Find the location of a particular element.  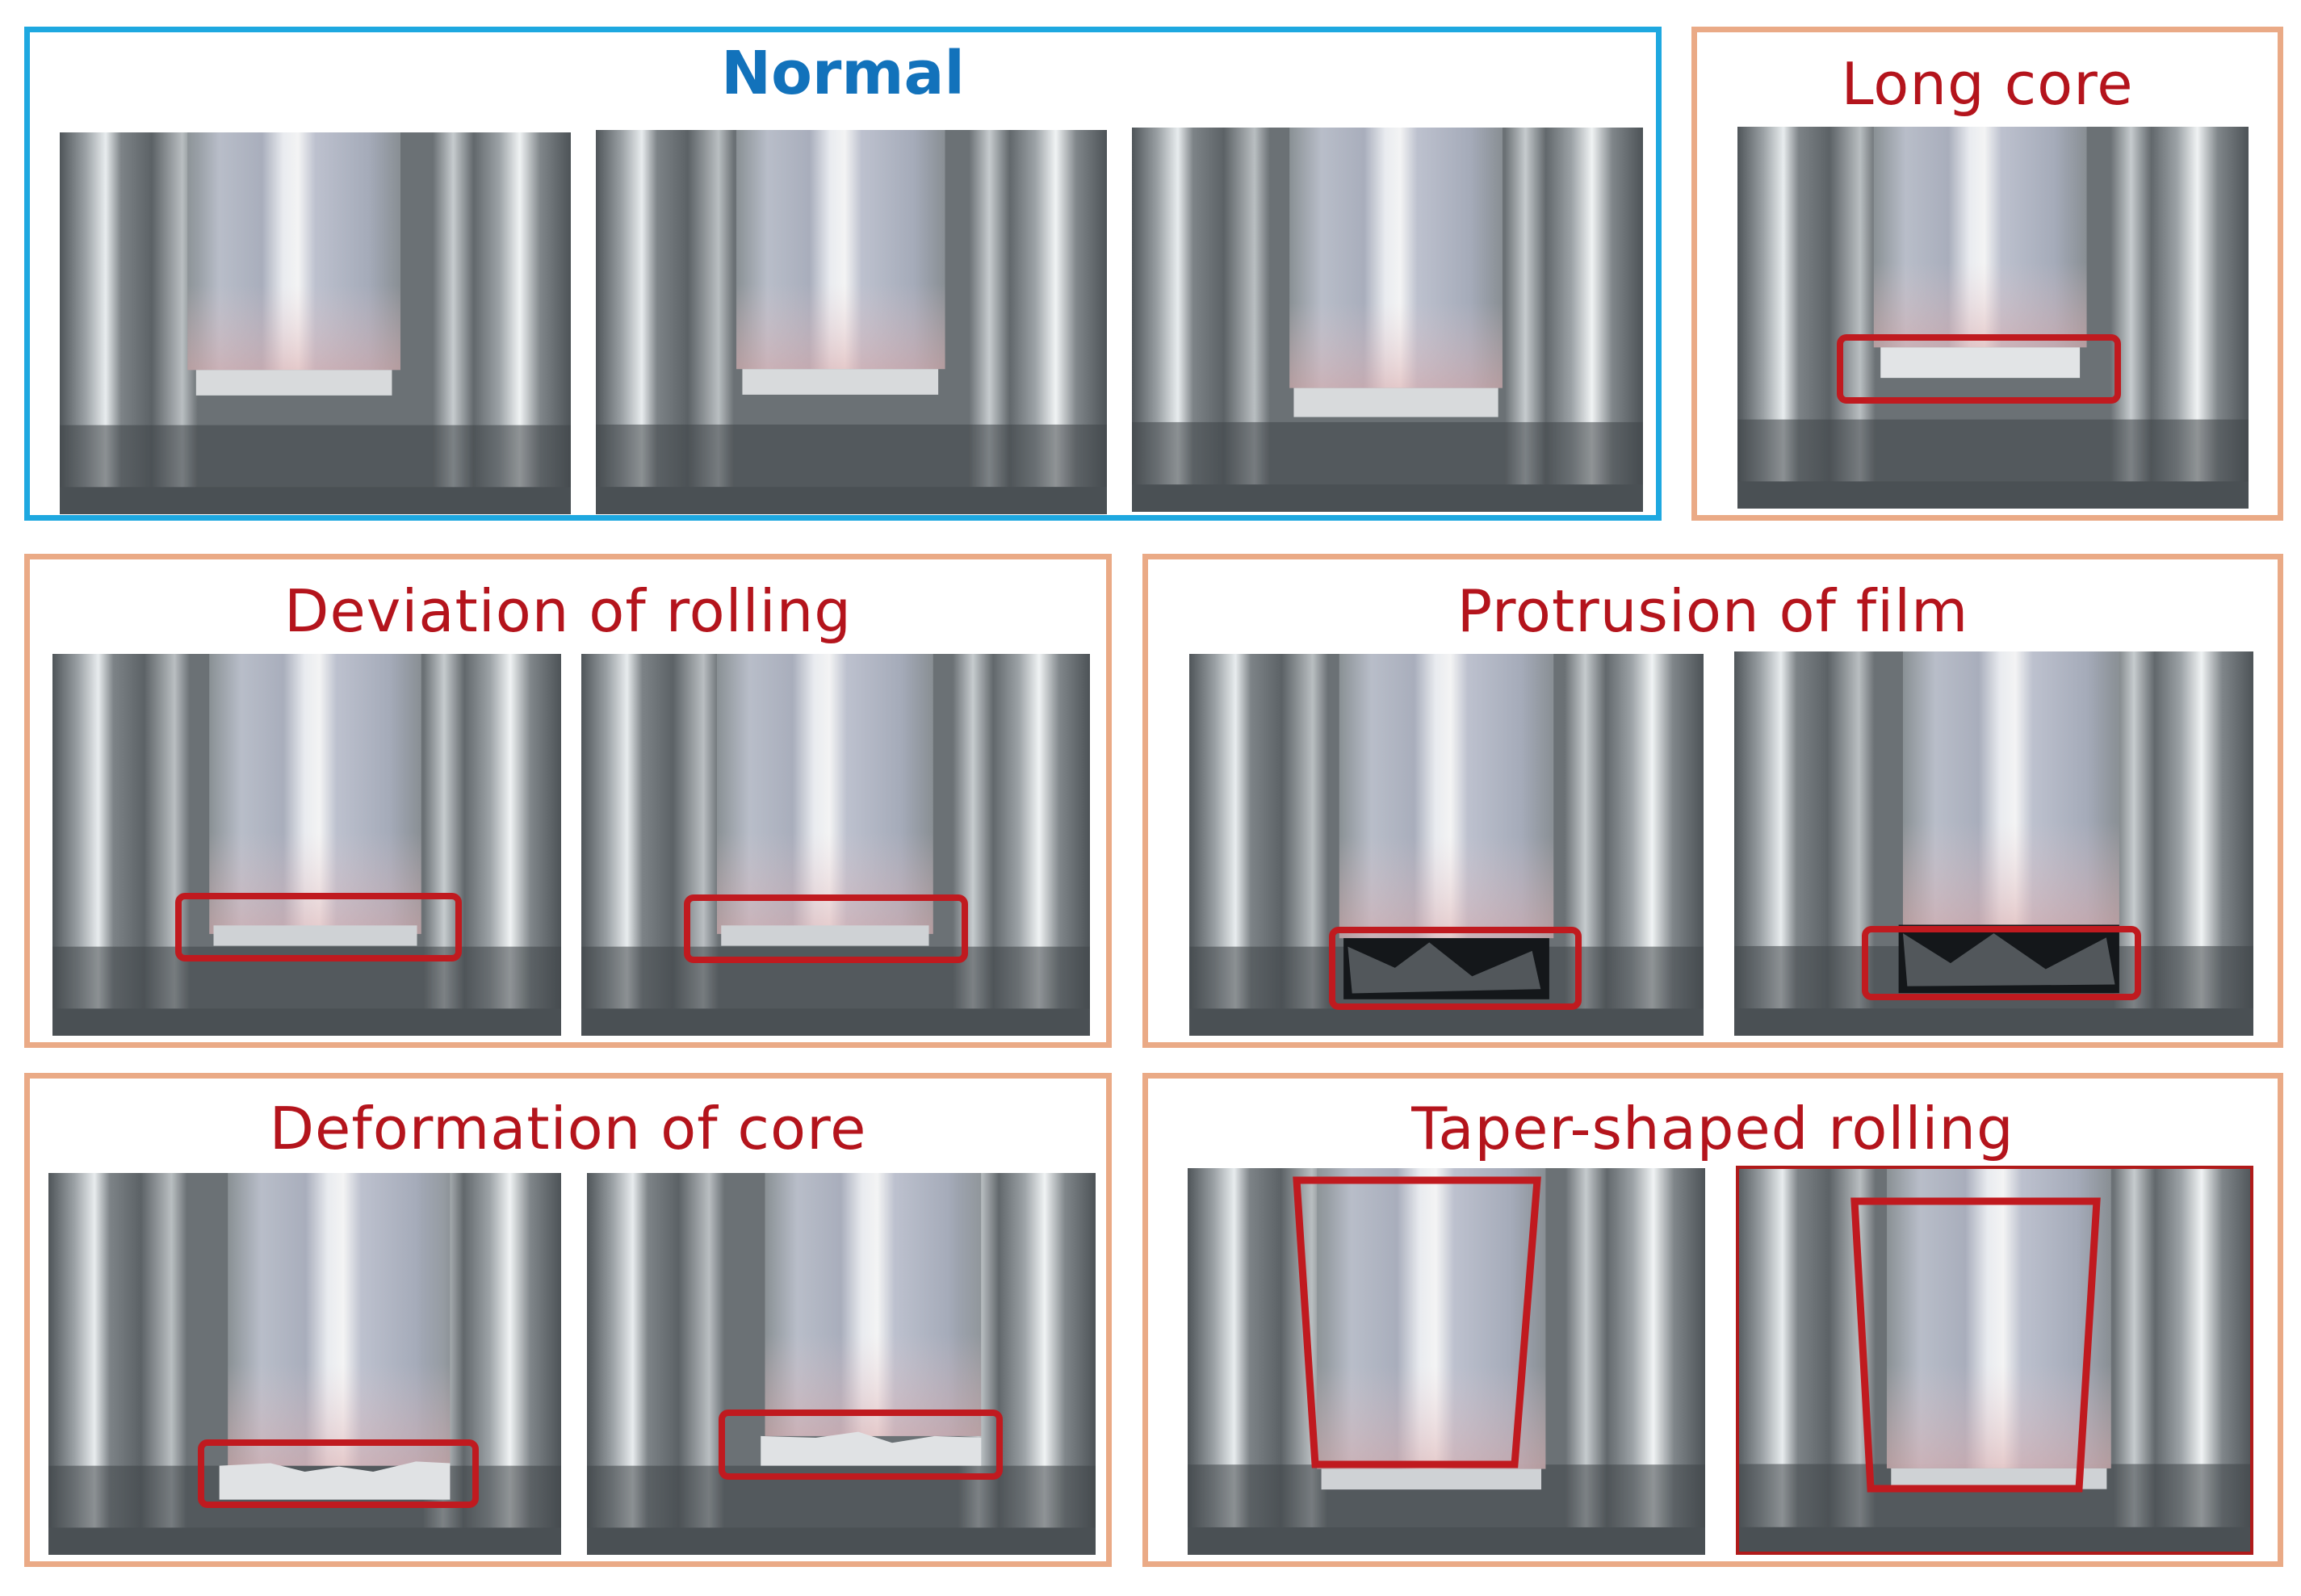

panel-deformation-of-core: Deformation of core is located at coordinates (568, 1320).